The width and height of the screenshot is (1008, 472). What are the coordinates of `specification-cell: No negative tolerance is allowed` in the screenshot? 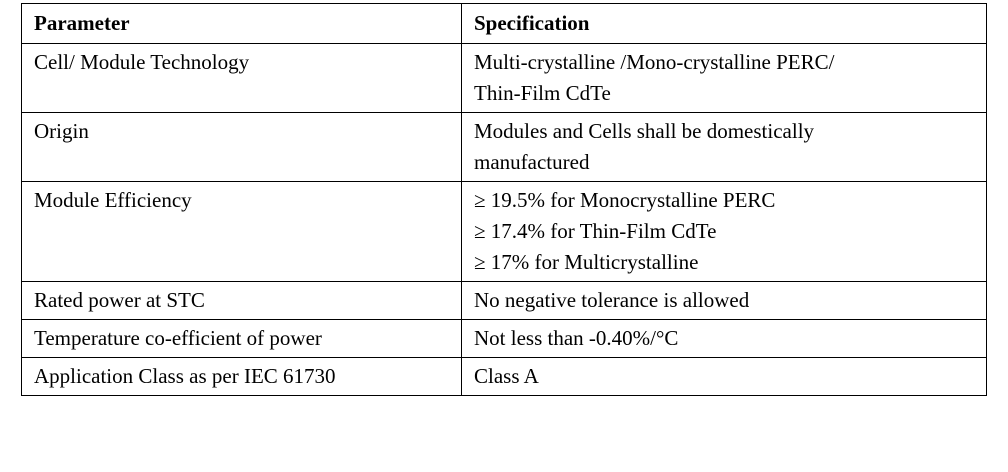 It's located at (724, 300).